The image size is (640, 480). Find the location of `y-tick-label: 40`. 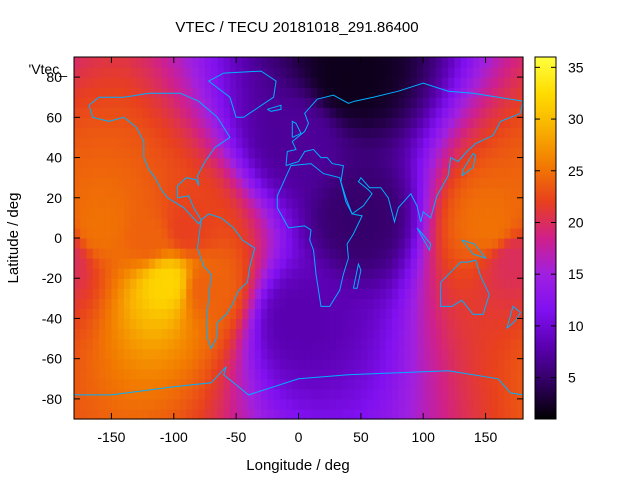

y-tick-label: 40 is located at coordinates (54, 158).